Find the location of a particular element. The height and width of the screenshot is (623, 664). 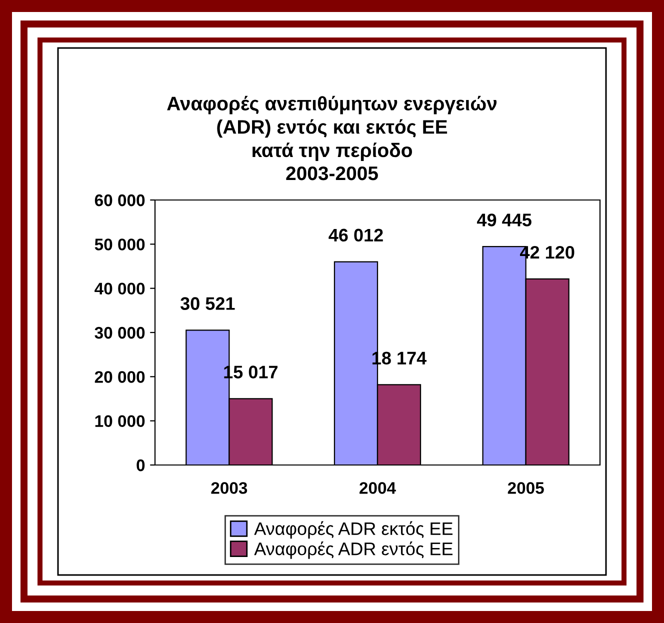

data-label: 49 445 is located at coordinates (504, 220).